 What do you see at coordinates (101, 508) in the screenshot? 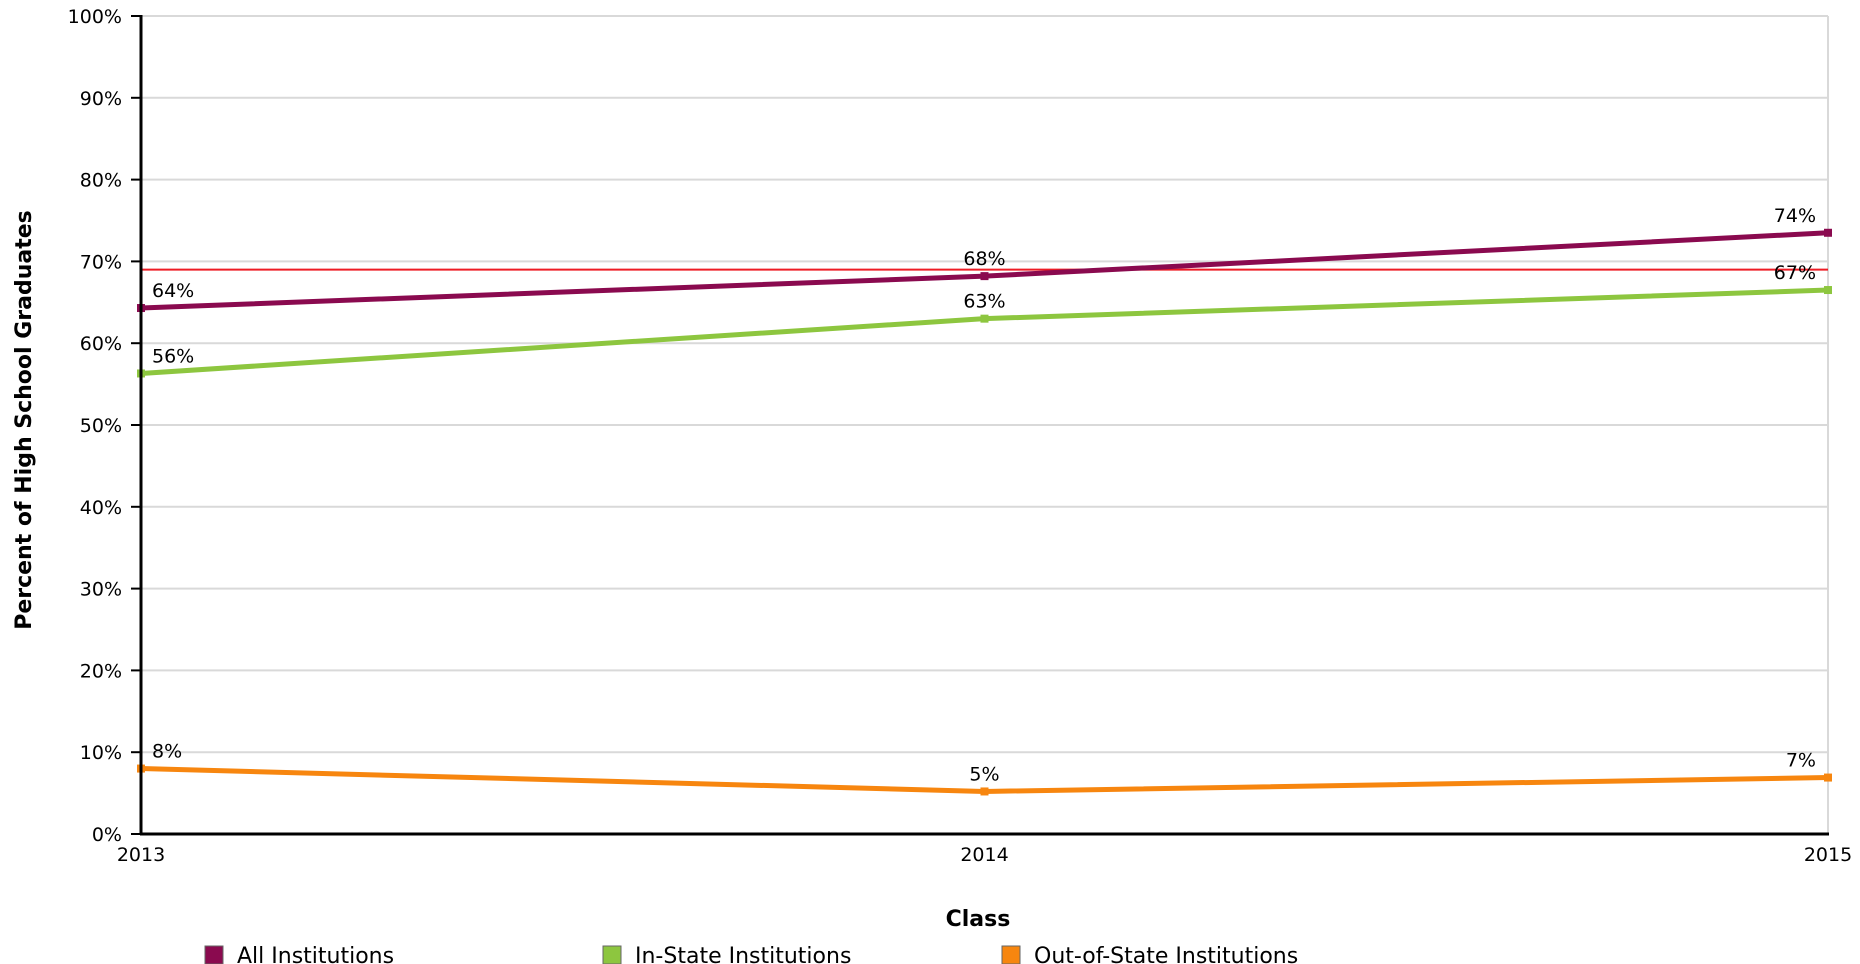
I see `y-tick-label: 40%` at bounding box center [101, 508].